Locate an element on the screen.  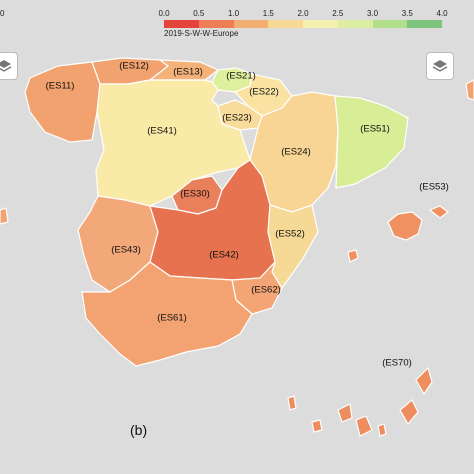
region-label-es41: (ES41) is located at coordinates (162, 131).